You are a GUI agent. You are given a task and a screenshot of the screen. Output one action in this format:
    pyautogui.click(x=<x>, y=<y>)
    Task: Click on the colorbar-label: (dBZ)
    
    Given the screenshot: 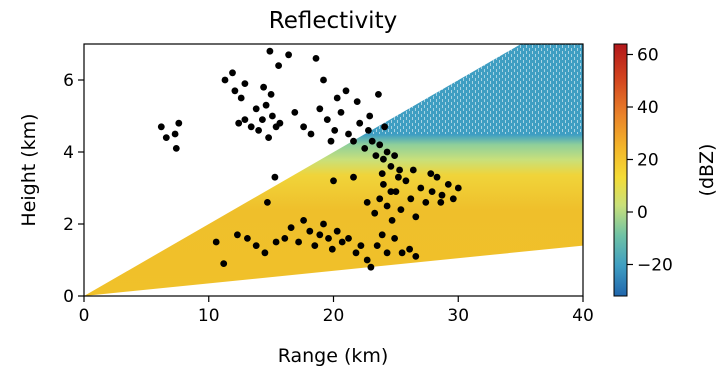 What is the action you would take?
    pyautogui.click(x=707, y=170)
    